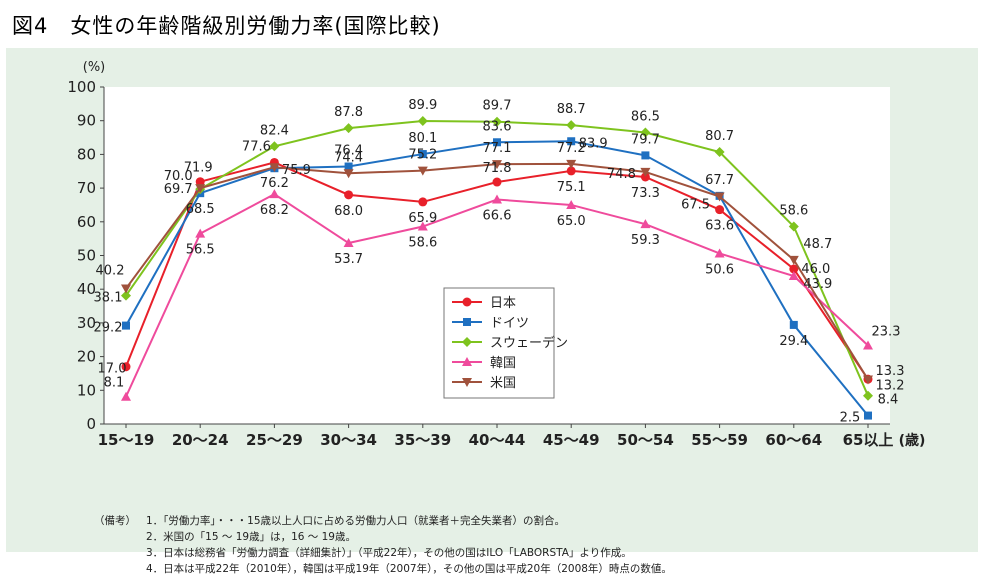 The height and width of the screenshot is (577, 984). Describe the element at coordinates (912, 440) in the screenshot. I see `x-axis-label: (歳)` at that location.